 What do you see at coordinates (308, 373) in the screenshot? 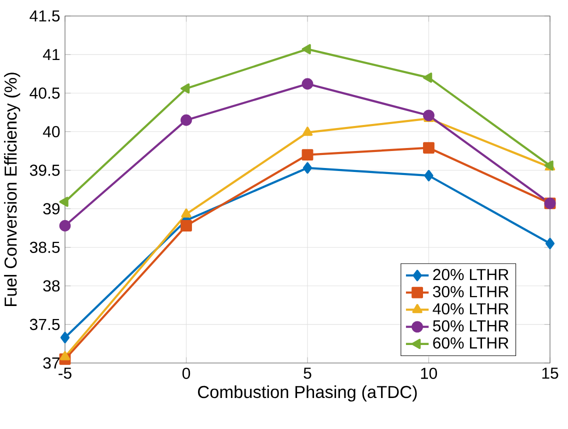
I see `x-tick-label: 5` at bounding box center [308, 373].